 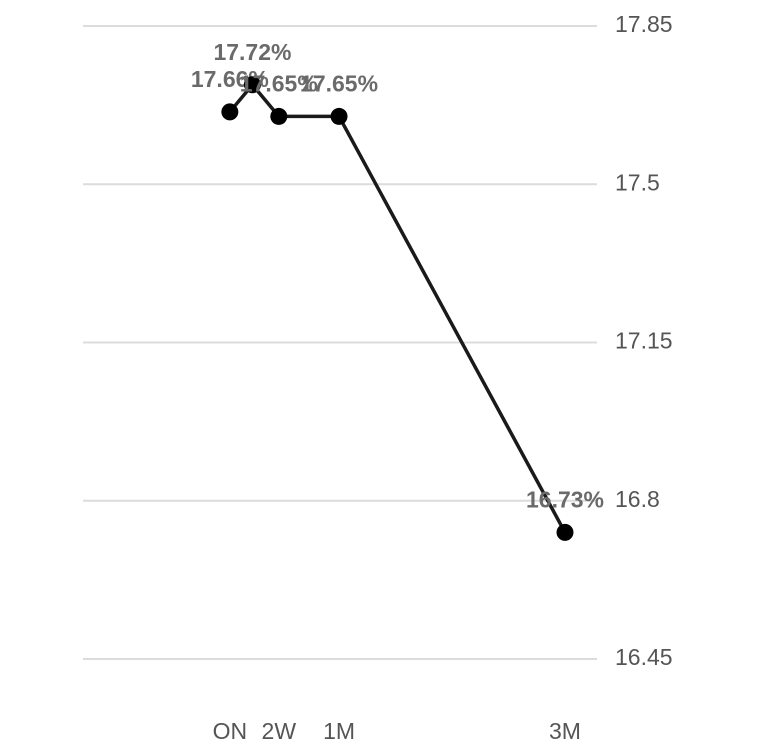 I want to click on x-tick-label: 3M, so click(x=565, y=731).